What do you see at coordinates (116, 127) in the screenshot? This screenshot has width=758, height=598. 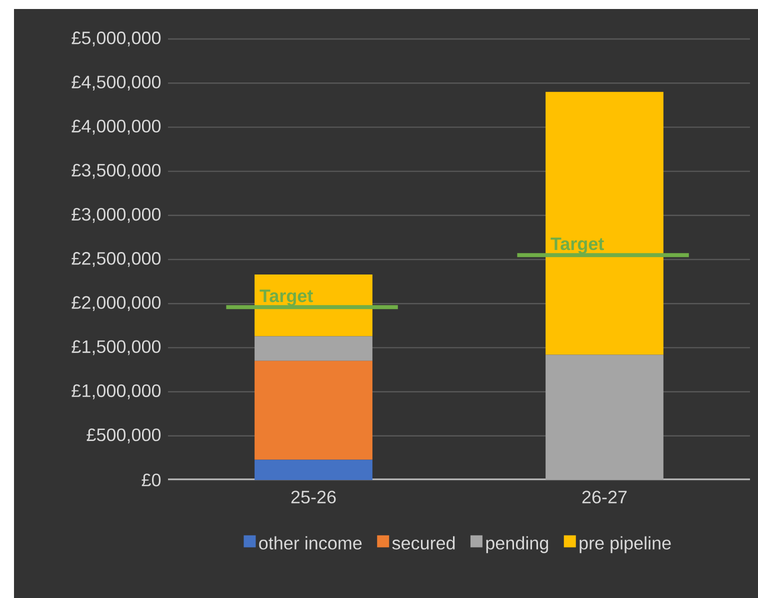 I see `y-tick-label: £4,000,000` at bounding box center [116, 127].